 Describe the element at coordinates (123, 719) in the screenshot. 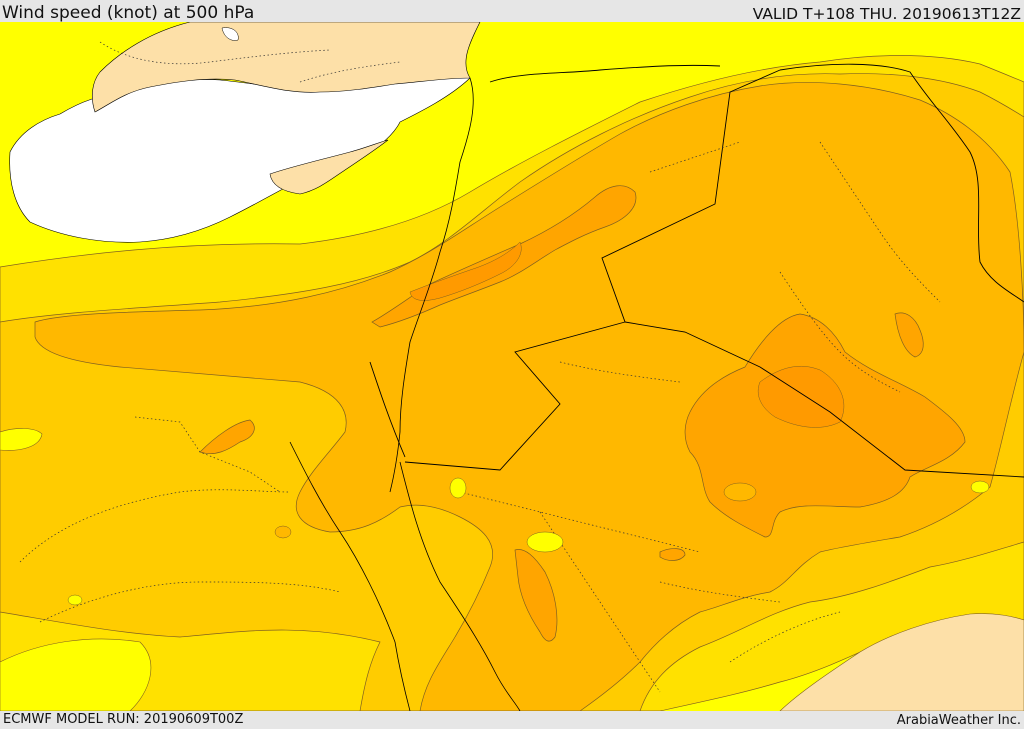

I see `model-run: ECMWF MODEL RUN: 20190609T00Z` at that location.